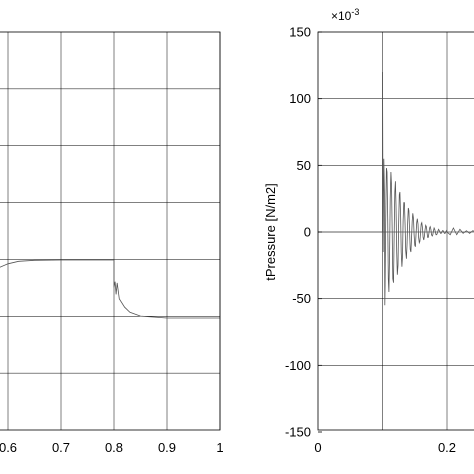 This screenshot has height=474, width=474. What do you see at coordinates (345, 15) in the screenshot?
I see `right-plot-y-multiplier: ×10⁻³` at bounding box center [345, 15].